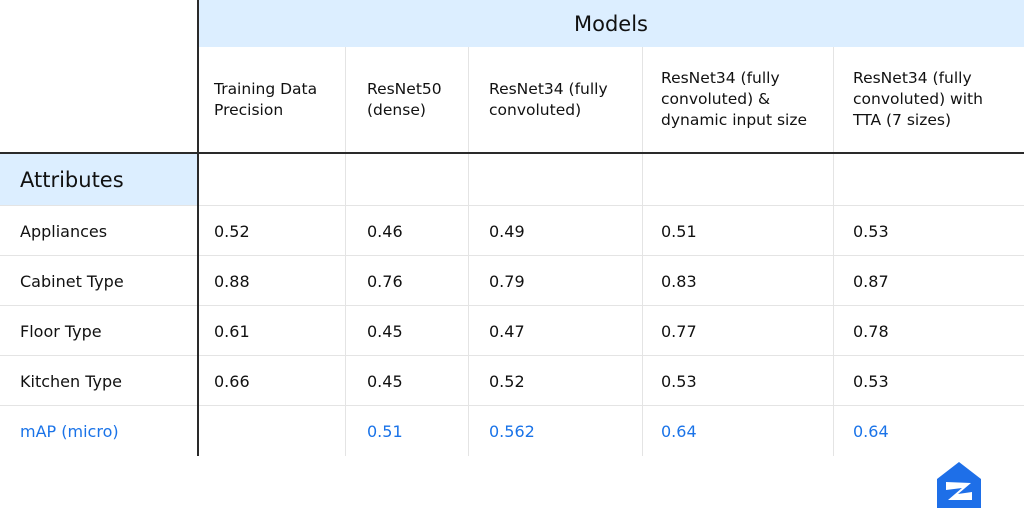 This screenshot has width=1024, height=530. I want to click on row-label: Floor Type, so click(61, 331).